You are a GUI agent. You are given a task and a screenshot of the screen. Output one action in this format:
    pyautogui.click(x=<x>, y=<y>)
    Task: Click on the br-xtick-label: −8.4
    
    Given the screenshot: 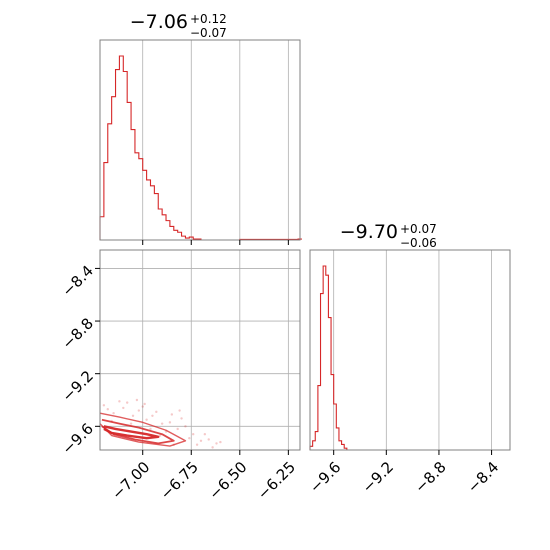 What is the action you would take?
    pyautogui.click(x=483, y=477)
    